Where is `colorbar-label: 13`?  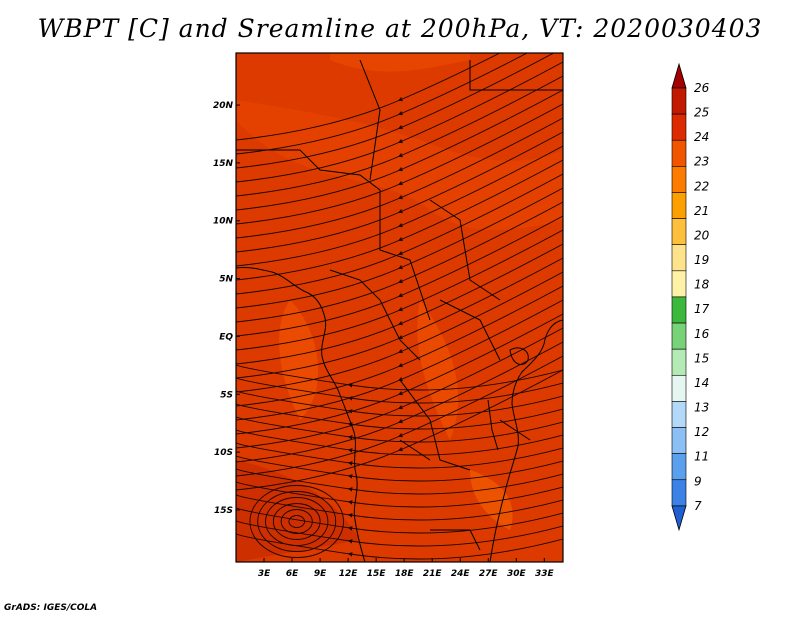 colorbar-label: 13 is located at coordinates (701, 408).